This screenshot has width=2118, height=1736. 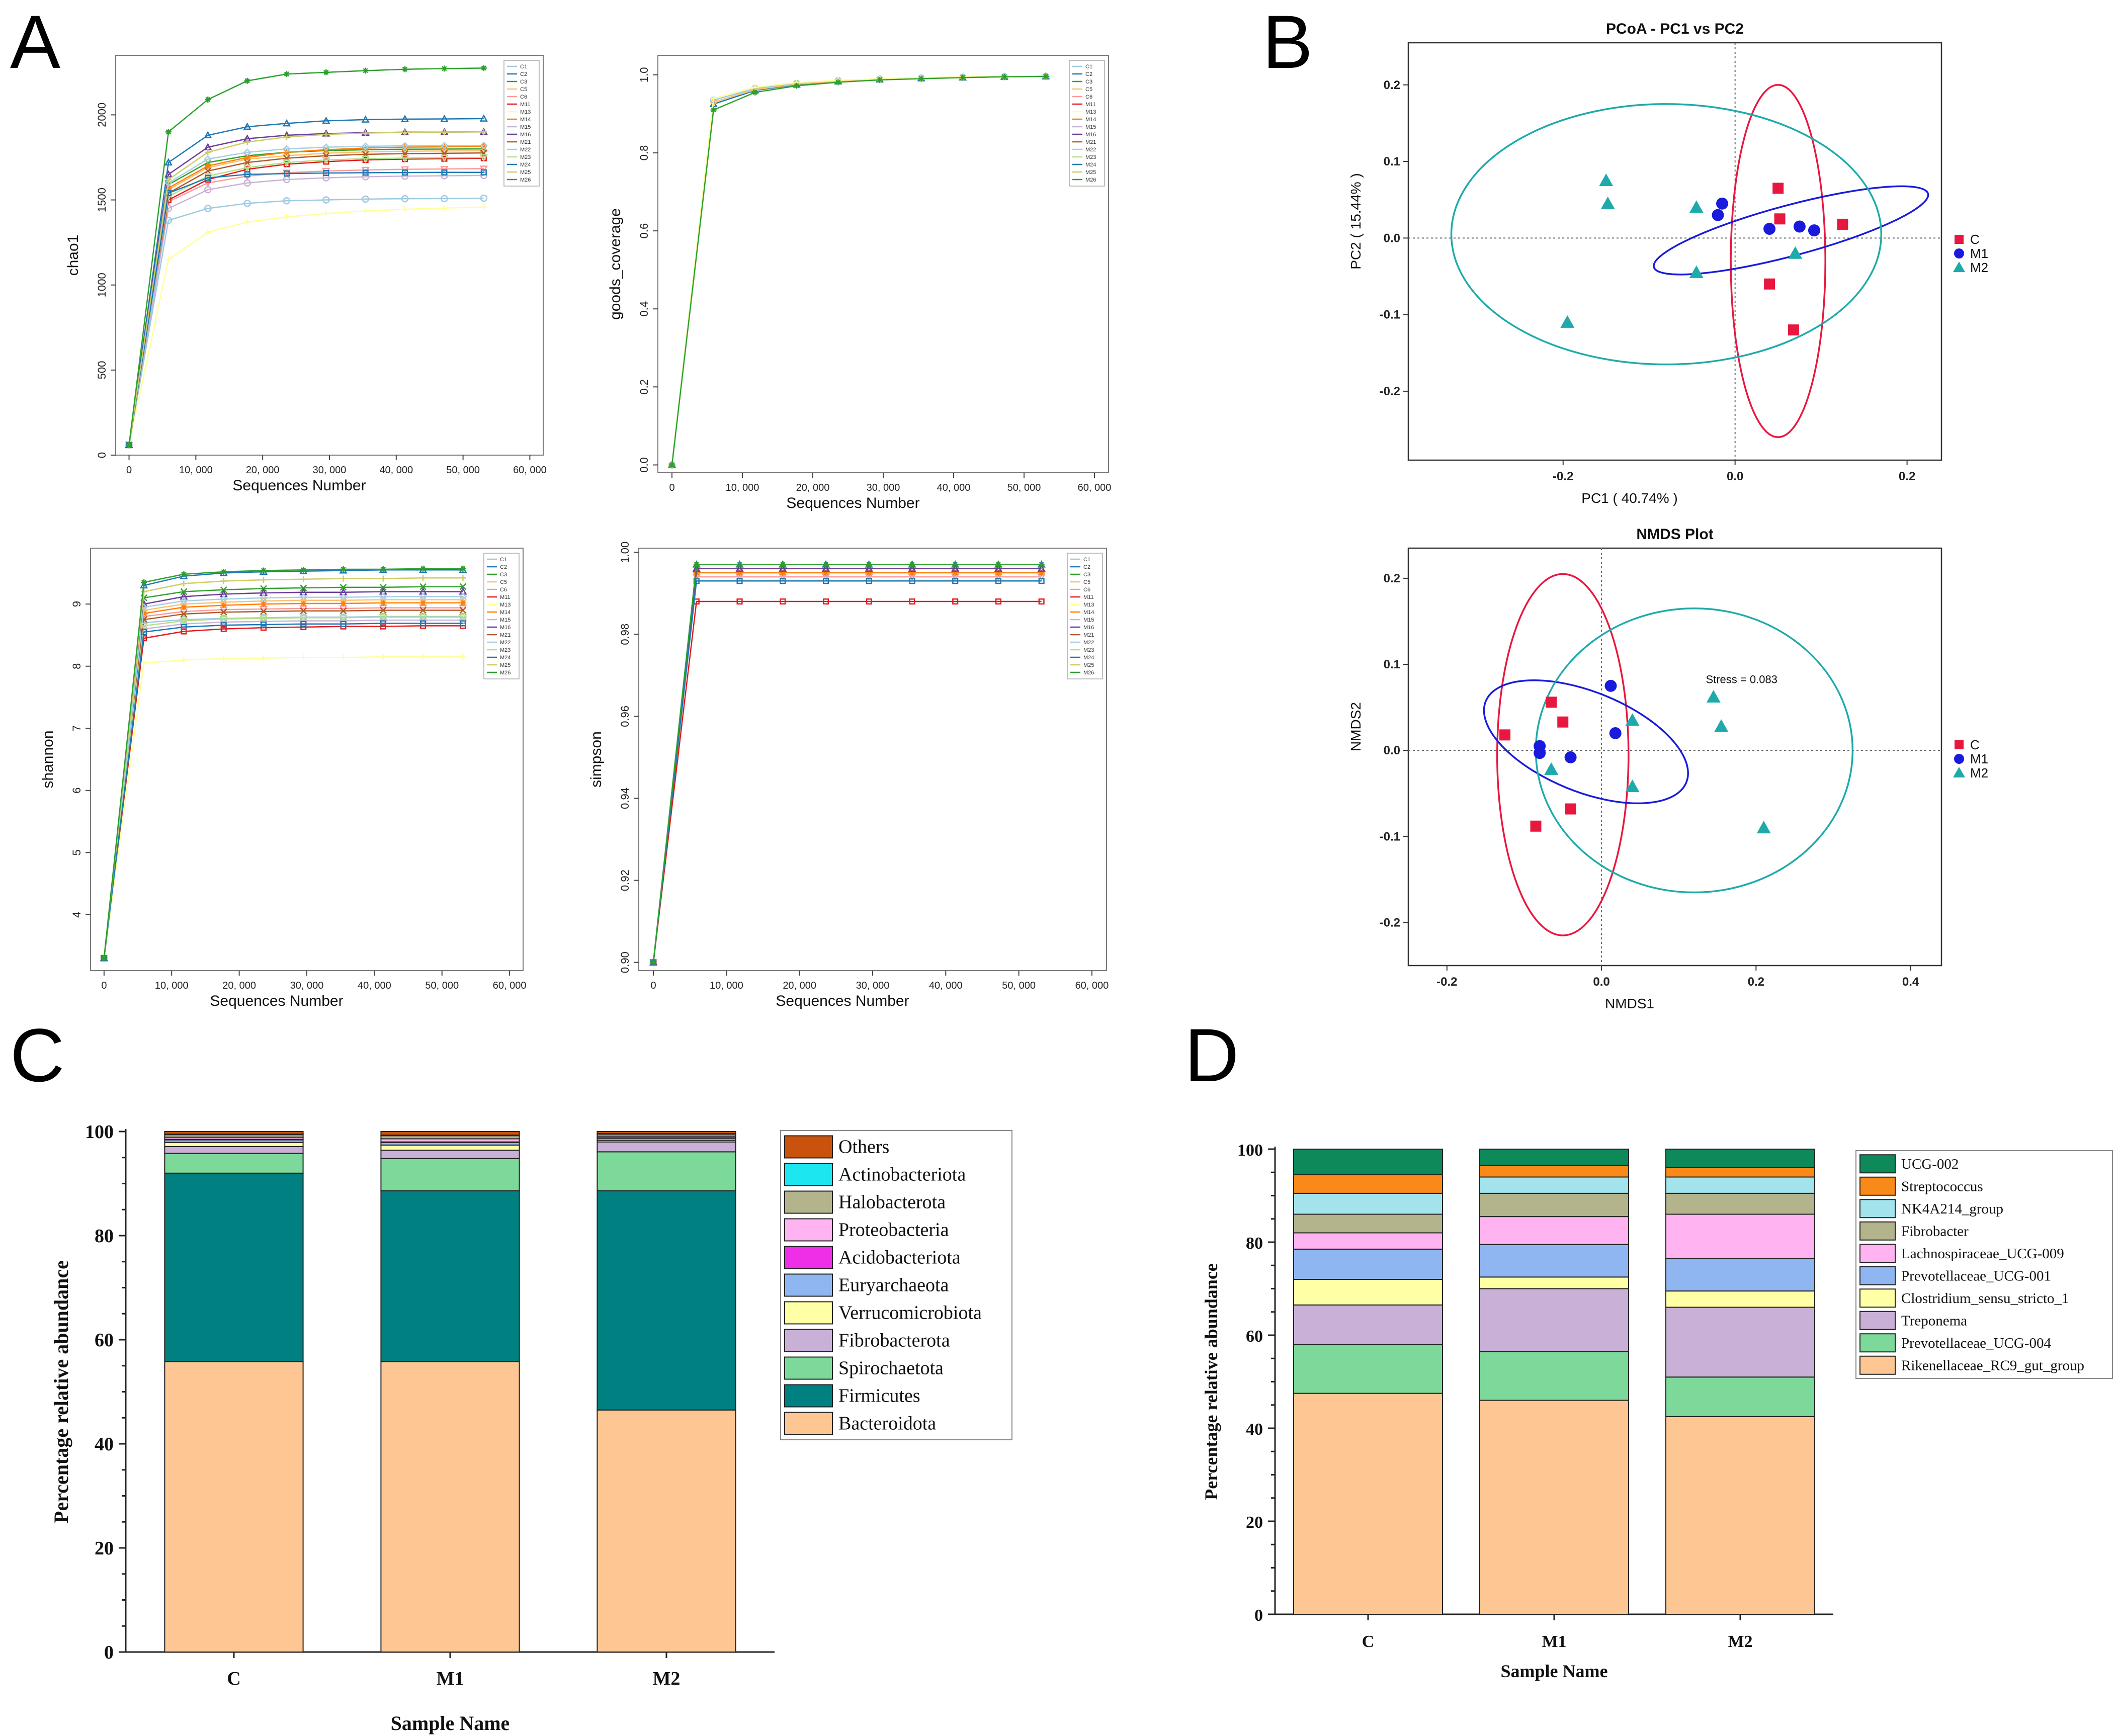 What do you see at coordinates (450, 1154) in the screenshot?
I see `bar-segment-Fibrobacterota` at bounding box center [450, 1154].